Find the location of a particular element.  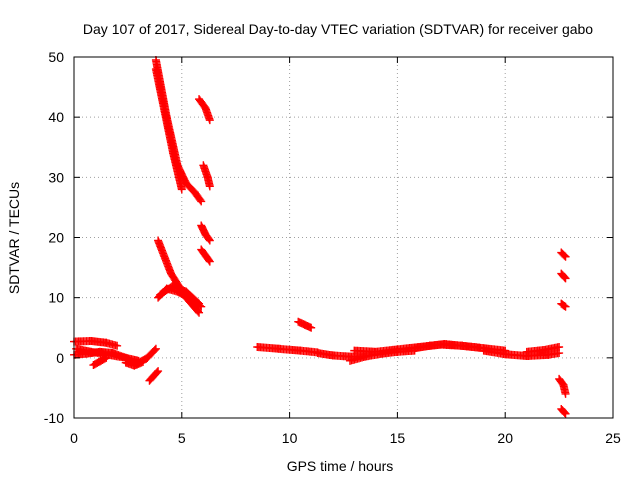

x-tick-label: 0 is located at coordinates (74, 438).